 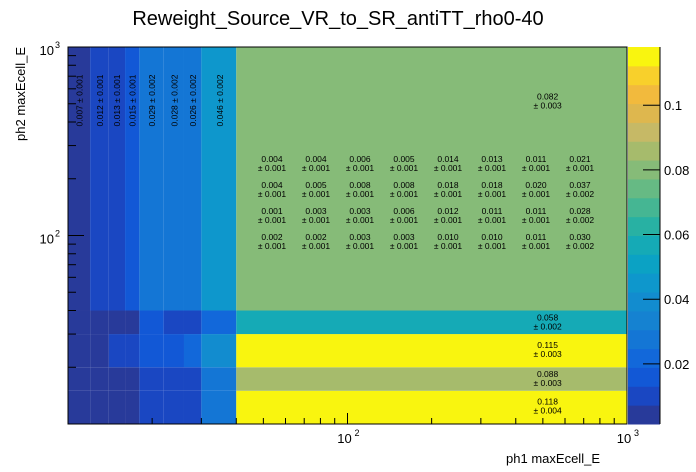 What do you see at coordinates (357, 433) in the screenshot?
I see `x-tick-exponent: 2` at bounding box center [357, 433].